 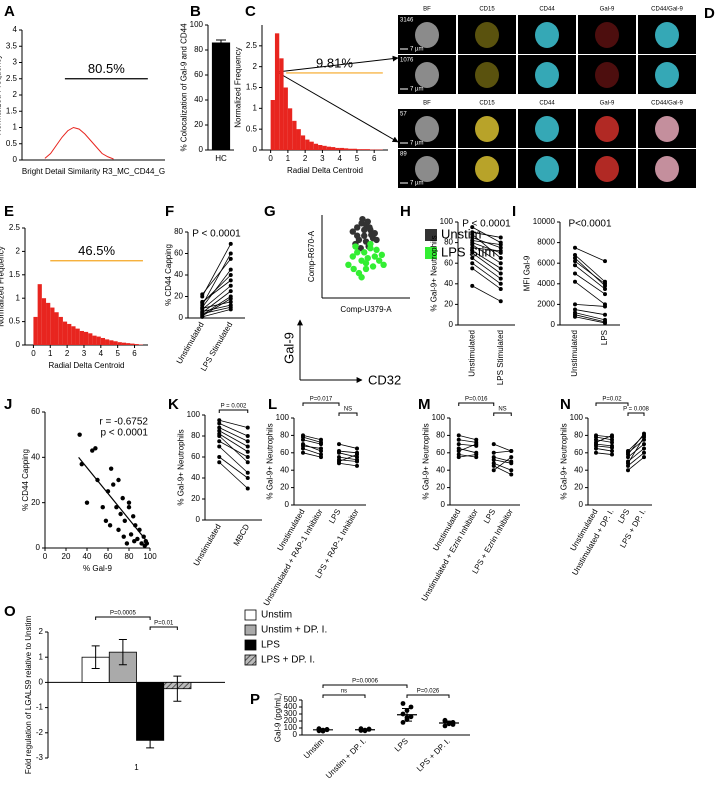 I want to click on category-label: Unstimulated, so click(x=207, y=545).